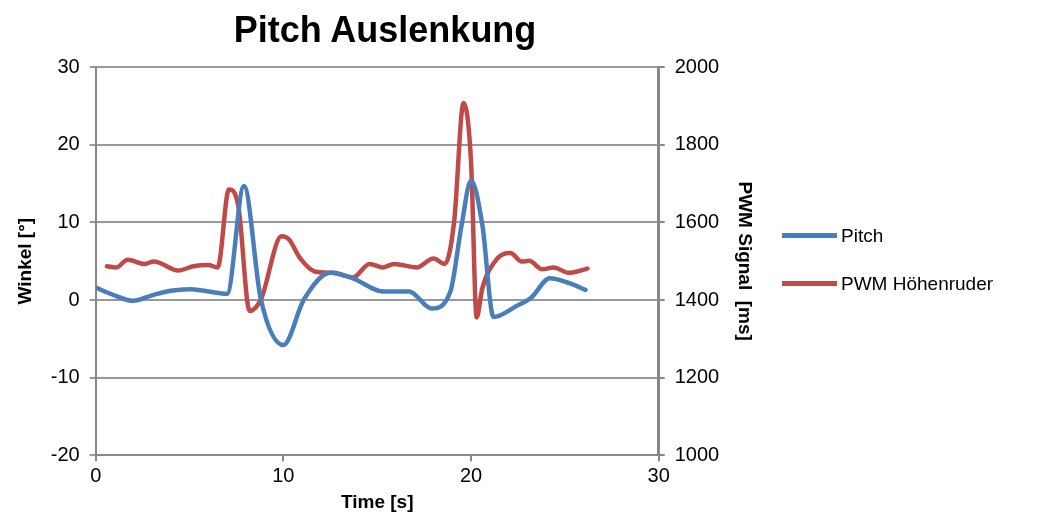  I want to click on x-tick-label: 10, so click(283, 474).